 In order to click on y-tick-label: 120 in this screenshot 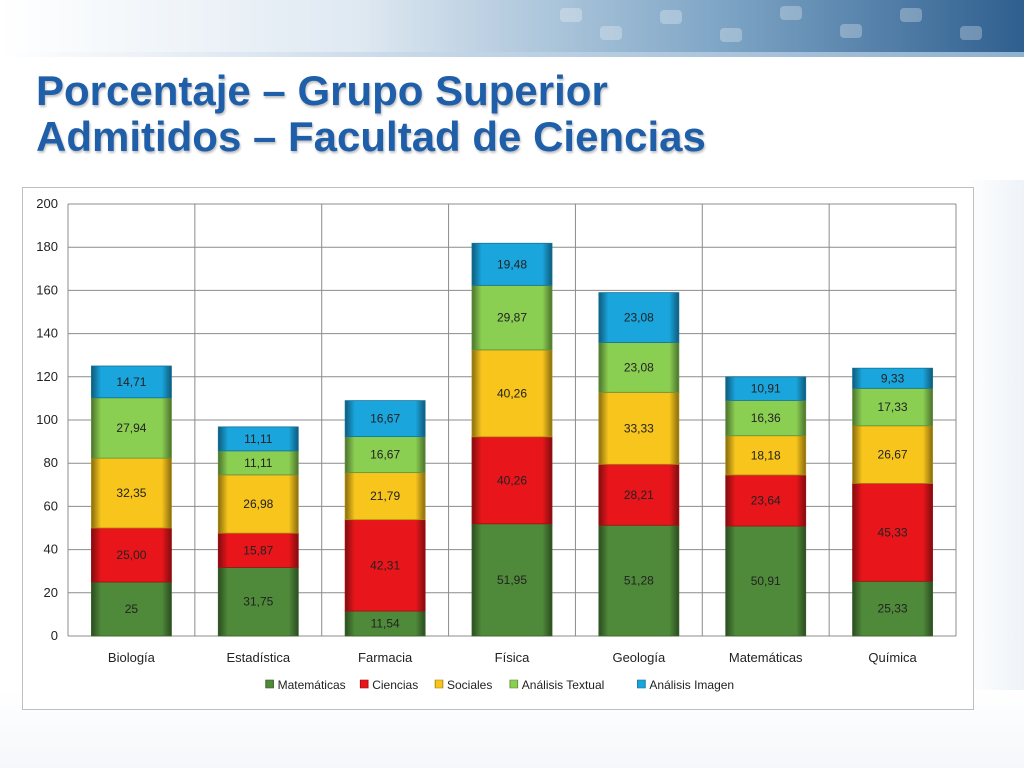, I will do `click(47, 376)`.